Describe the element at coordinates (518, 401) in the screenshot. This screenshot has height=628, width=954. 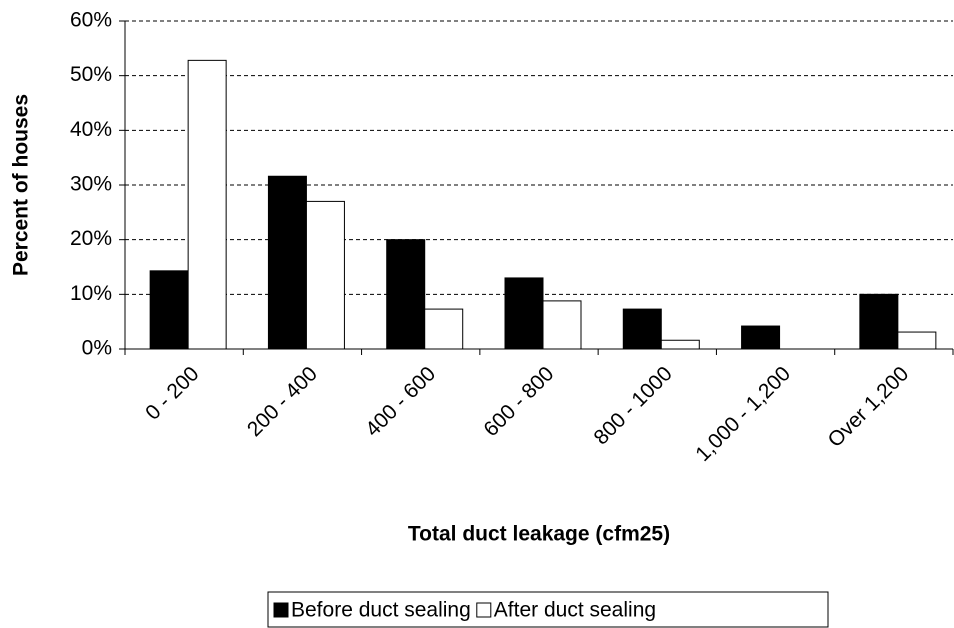
I see `x-tick-label: 600 - 800` at that location.